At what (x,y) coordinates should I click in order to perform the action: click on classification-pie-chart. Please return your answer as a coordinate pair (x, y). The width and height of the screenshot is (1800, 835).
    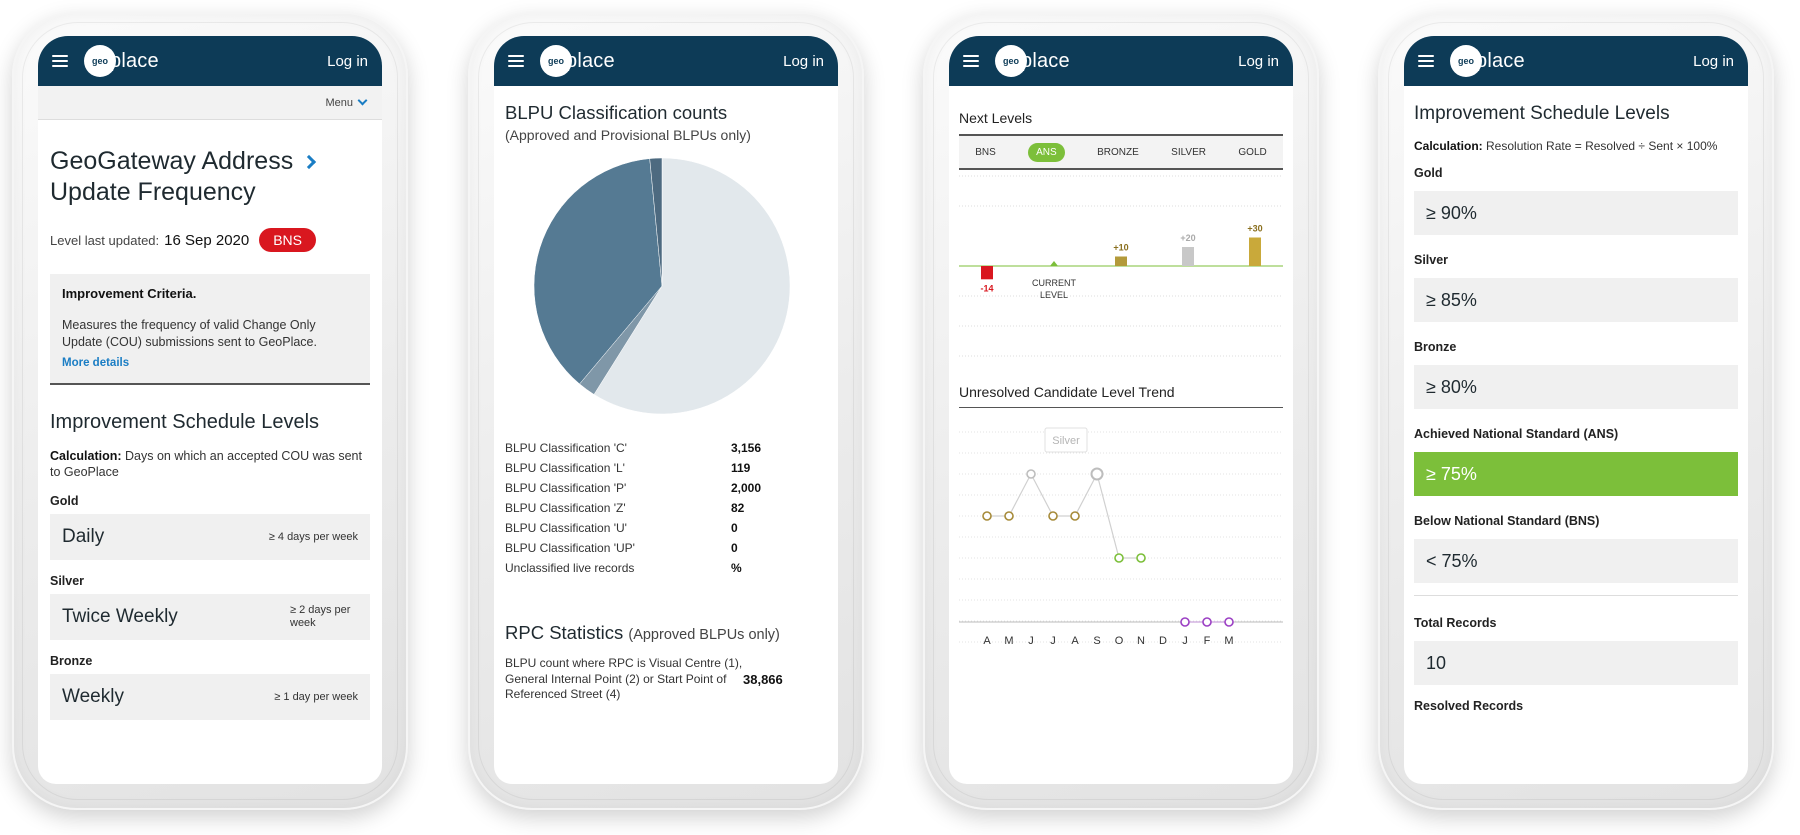
    Looking at the image, I should click on (662, 286).